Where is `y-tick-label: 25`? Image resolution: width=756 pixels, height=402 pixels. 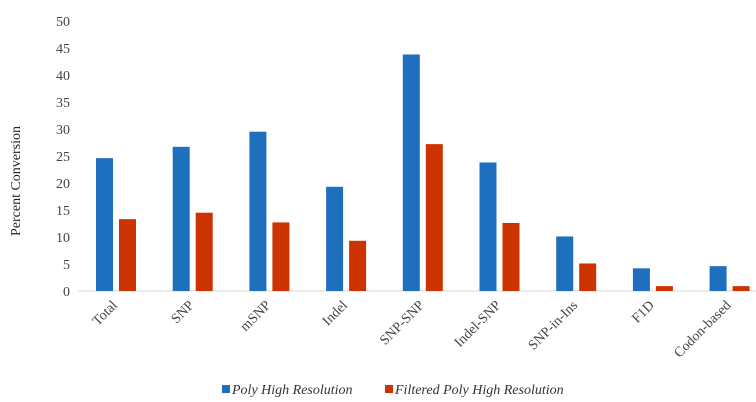
y-tick-label: 25 is located at coordinates (63, 157).